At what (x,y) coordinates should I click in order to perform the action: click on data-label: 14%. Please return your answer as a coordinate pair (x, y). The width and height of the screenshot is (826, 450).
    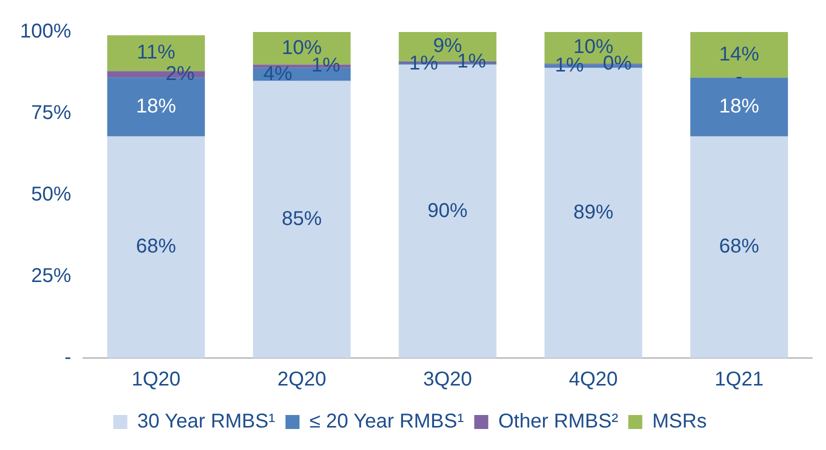
    Looking at the image, I should click on (739, 54).